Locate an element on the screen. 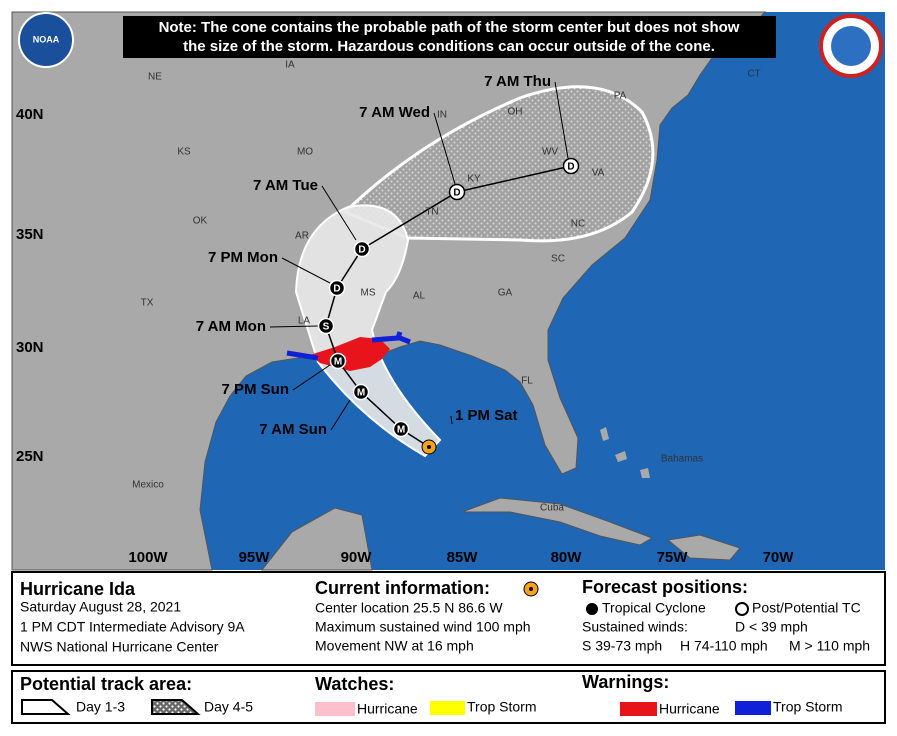 This screenshot has height=736, width=897. region-label: IA is located at coordinates (290, 65).